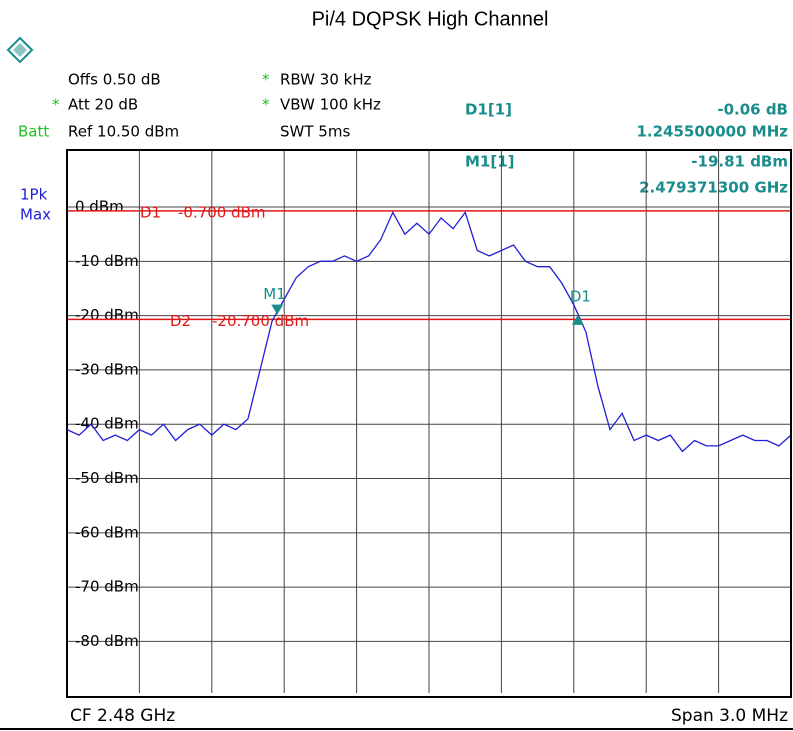 This screenshot has height=731, width=793. I want to click on display-line-name: D2, so click(180, 321).